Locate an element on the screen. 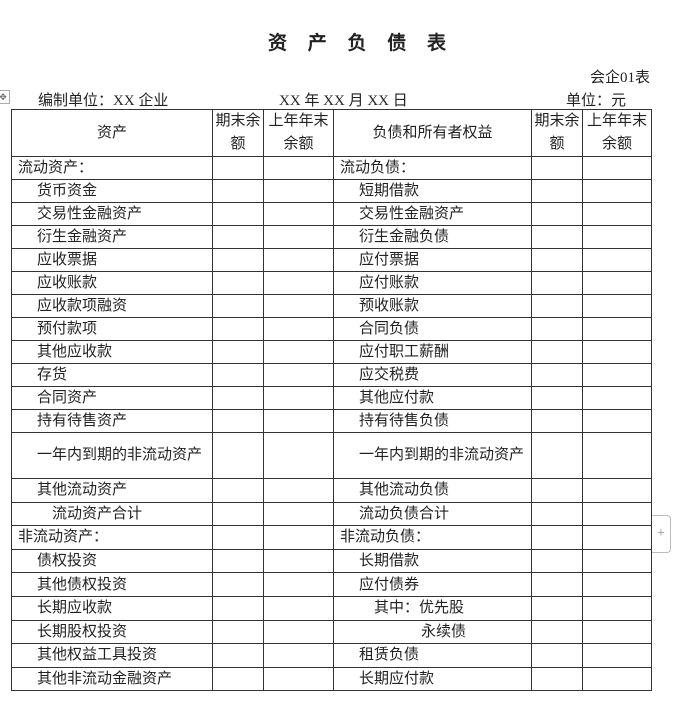 This screenshot has height=702, width=692. asset-item-label: 货币资金 is located at coordinates (112, 191).